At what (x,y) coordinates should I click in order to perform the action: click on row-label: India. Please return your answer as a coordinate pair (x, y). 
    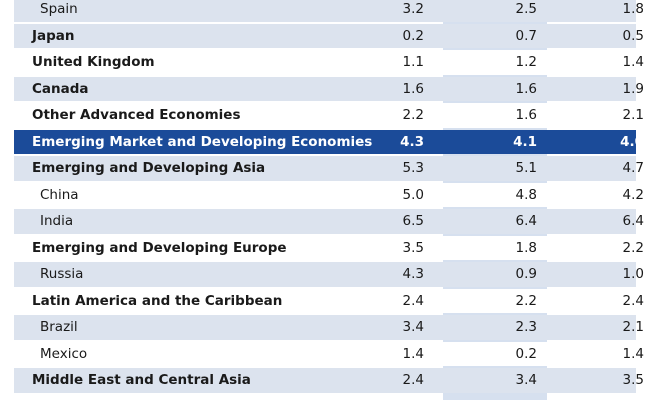
    Looking at the image, I should click on (57, 221).